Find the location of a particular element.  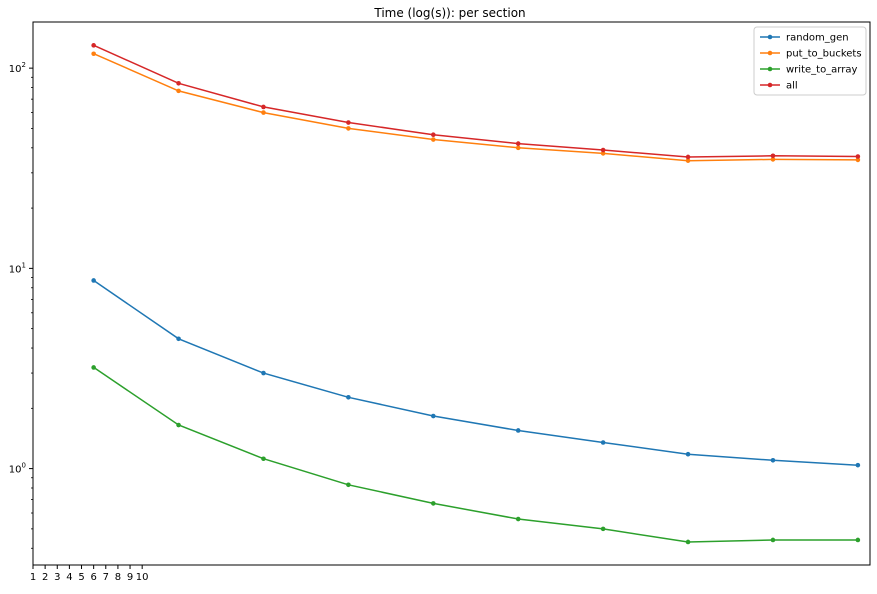

x-tick-label: 3 is located at coordinates (57, 577).